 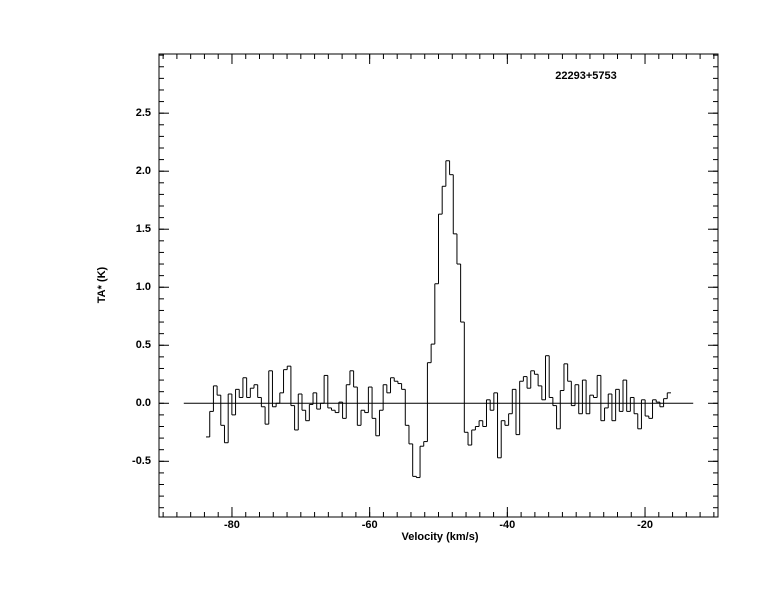 I want to click on x-axis-label: Velocity (km/s), so click(x=439, y=537).